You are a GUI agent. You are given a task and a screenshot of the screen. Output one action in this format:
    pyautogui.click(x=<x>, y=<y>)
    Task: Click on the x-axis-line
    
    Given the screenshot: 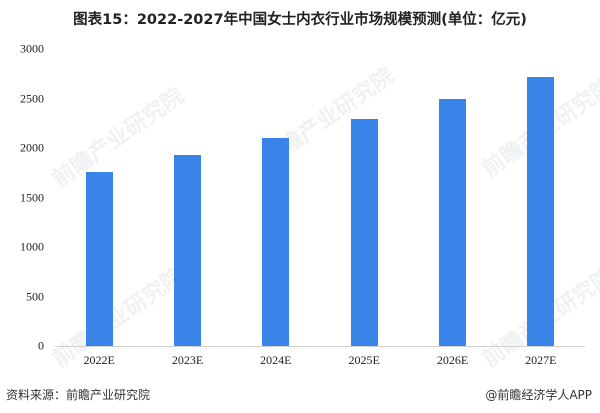 What is the action you would take?
    pyautogui.click(x=320, y=346)
    